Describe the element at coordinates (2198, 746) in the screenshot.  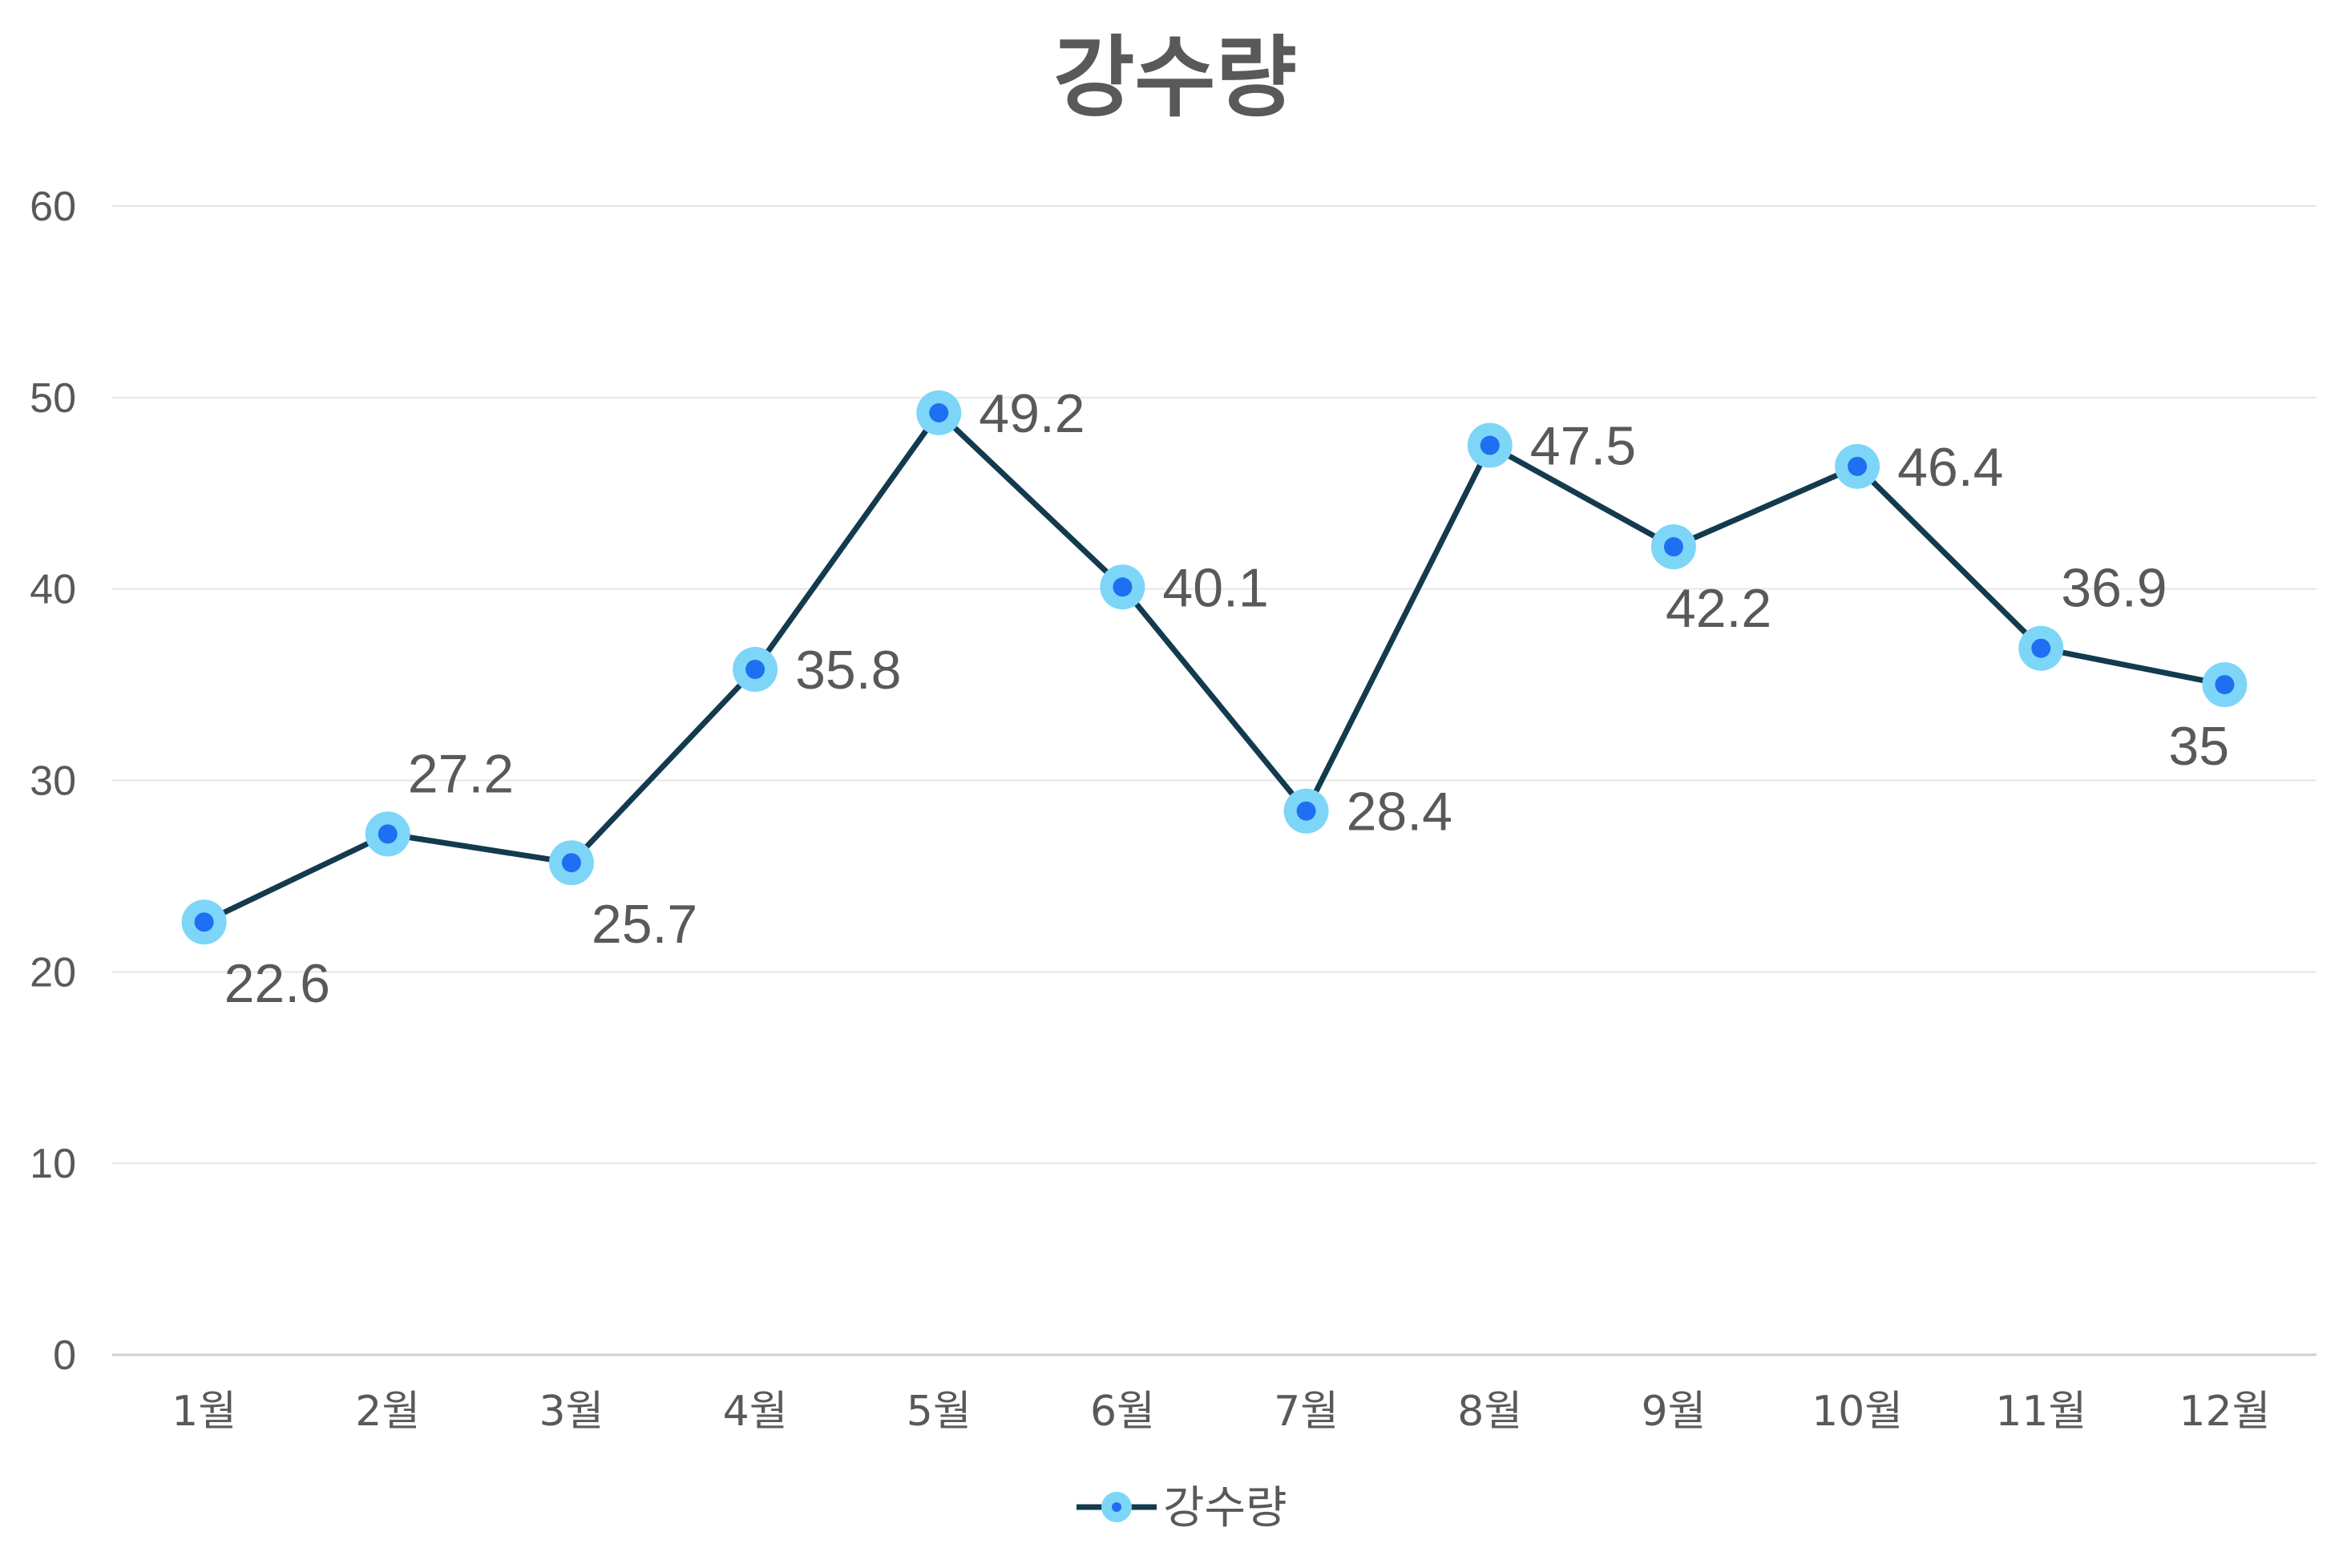
I see `data-label: 35` at that location.